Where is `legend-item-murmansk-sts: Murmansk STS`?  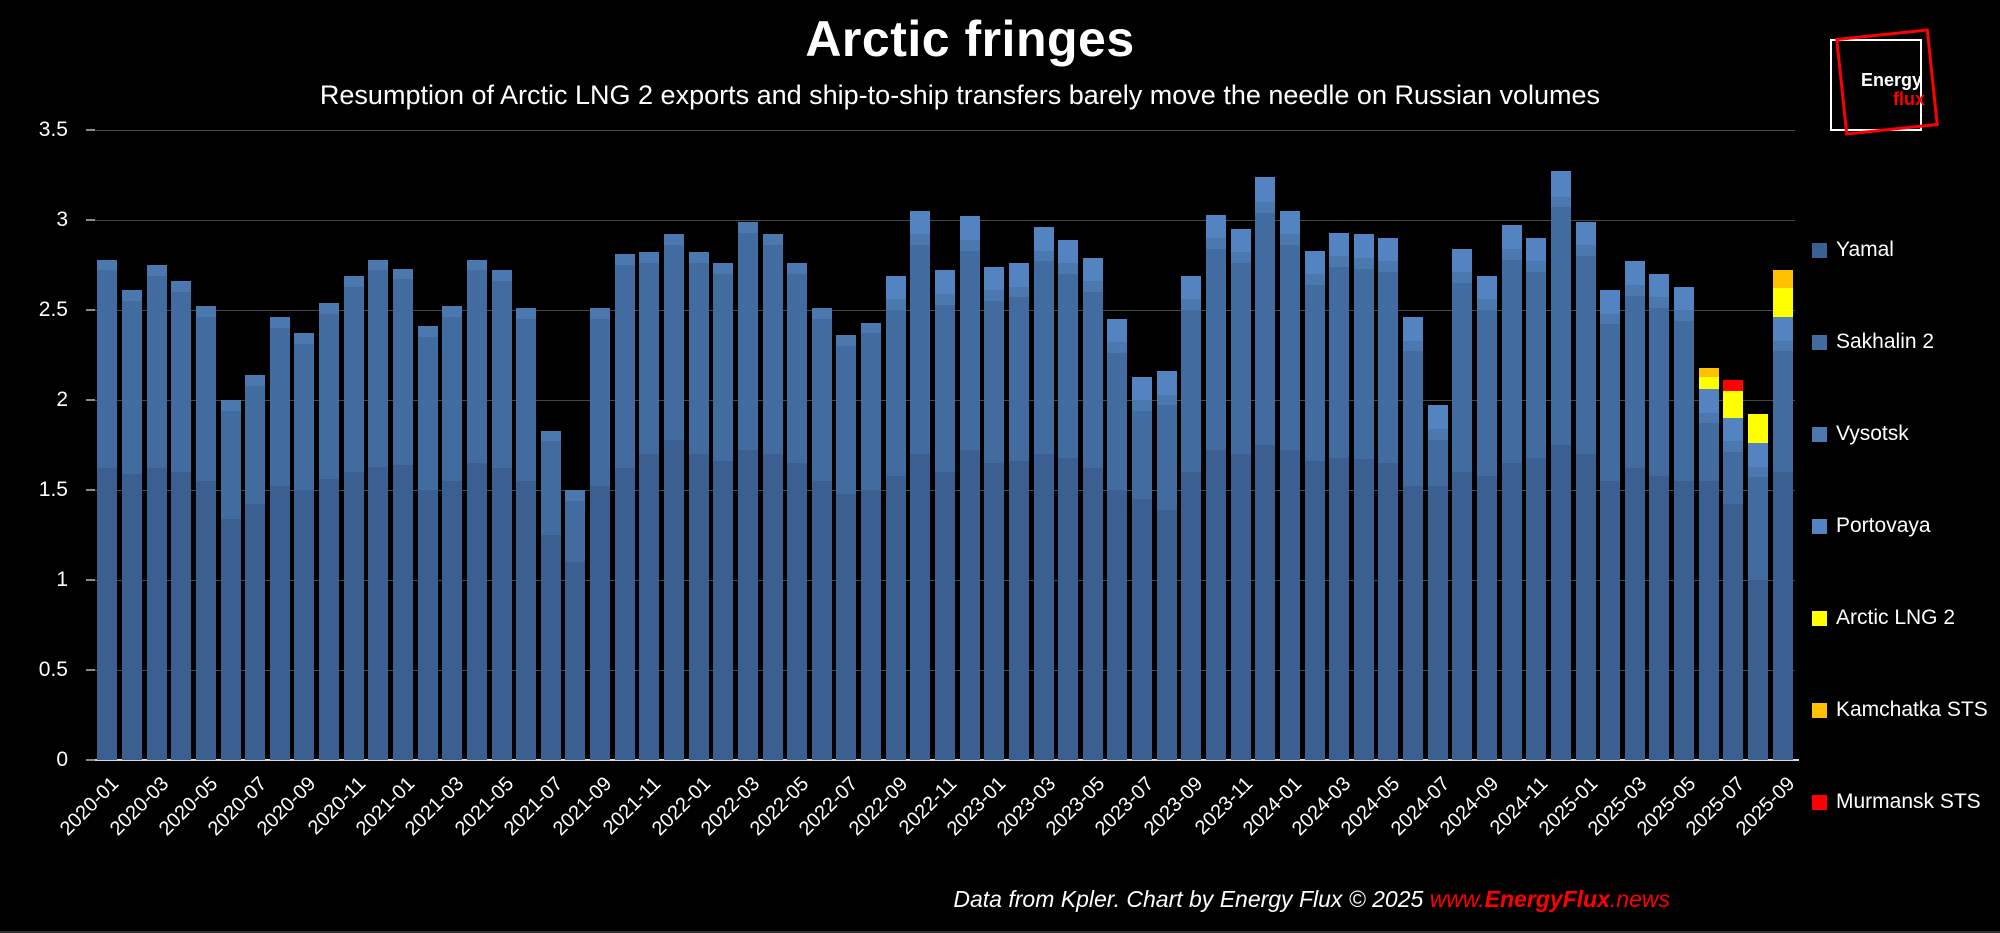
legend-item-murmansk-sts: Murmansk STS is located at coordinates (1896, 802).